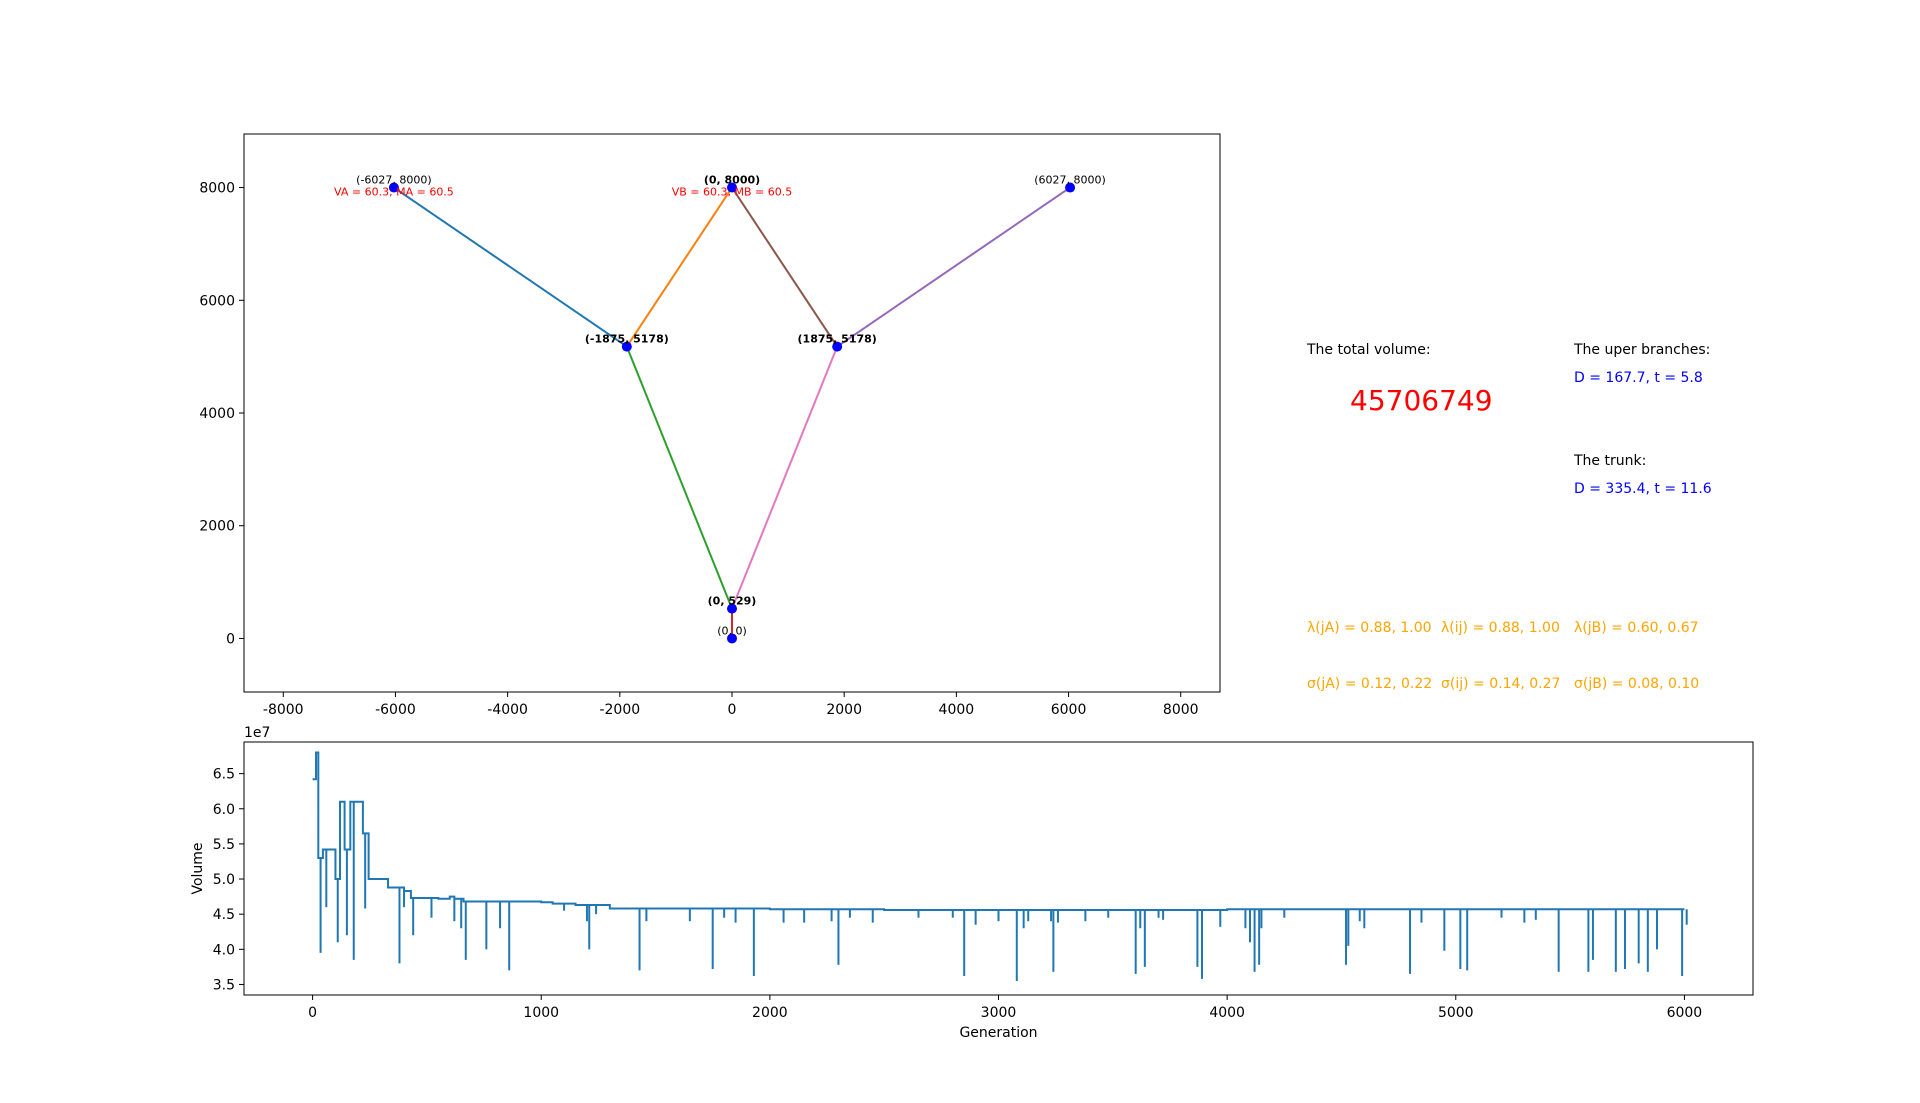 The height and width of the screenshot is (1103, 1920). I want to click on trunk-value: D = 335.4, t = 11.6, so click(1643, 489).